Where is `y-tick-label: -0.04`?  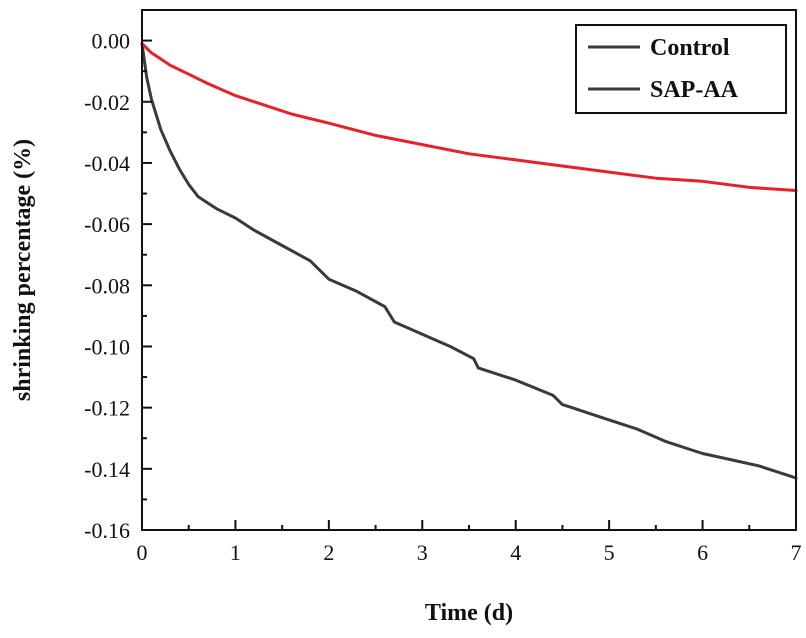
y-tick-label: -0.04 is located at coordinates (107, 163).